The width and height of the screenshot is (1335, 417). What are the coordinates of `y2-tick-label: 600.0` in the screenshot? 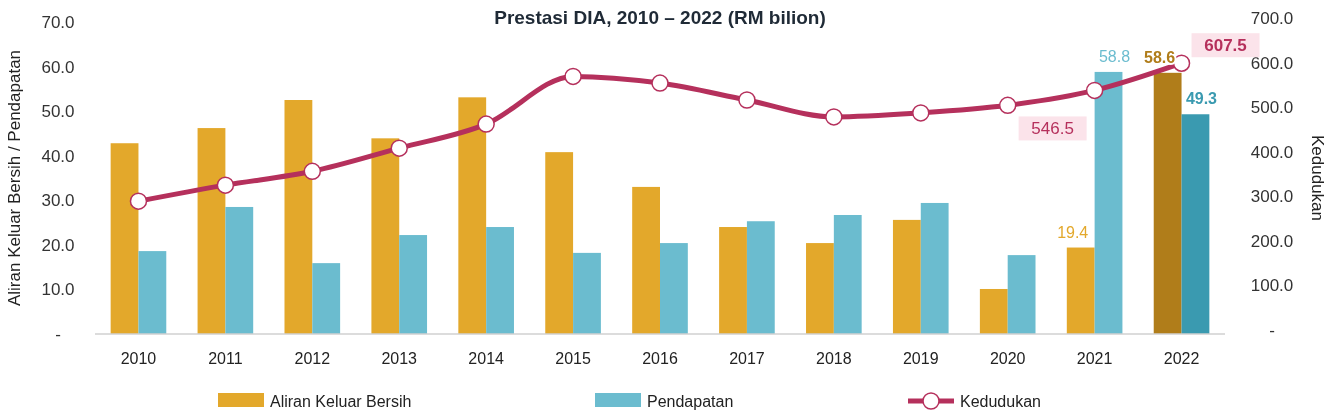 It's located at (1272, 63).